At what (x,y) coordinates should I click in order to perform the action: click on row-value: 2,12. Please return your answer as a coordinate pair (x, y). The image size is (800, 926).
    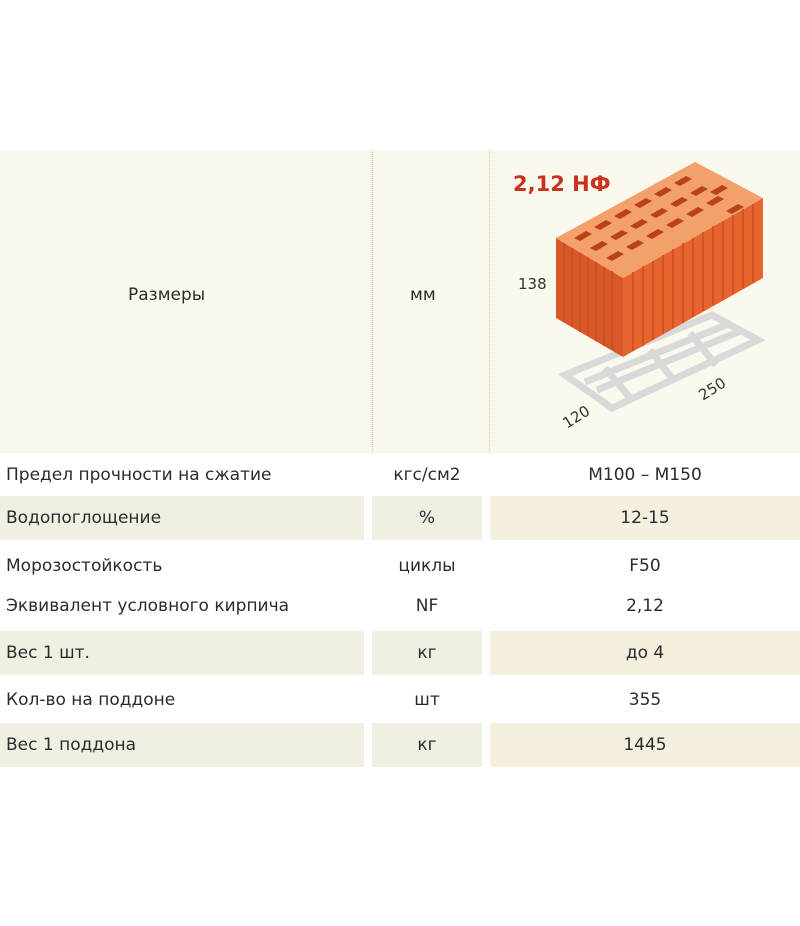
    Looking at the image, I should click on (645, 606).